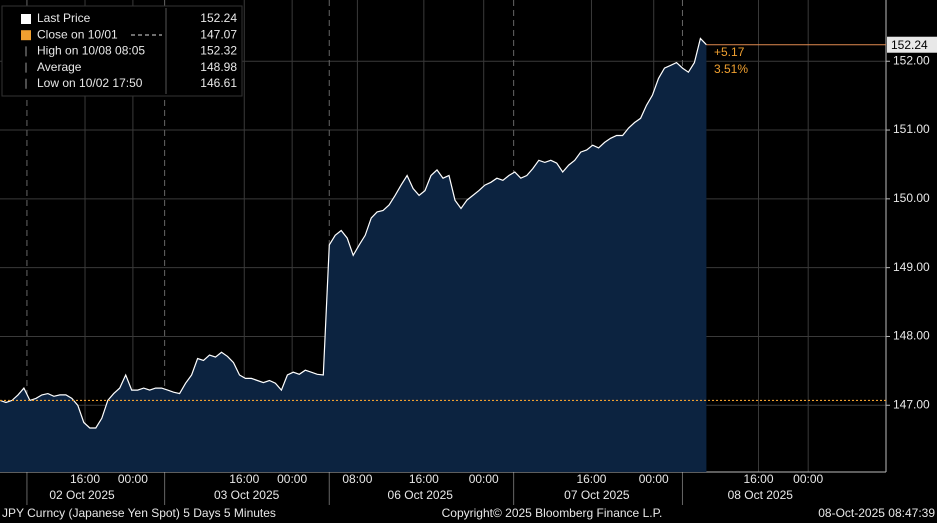 Image resolution: width=937 pixels, height=523 pixels. I want to click on y-tick-label: 152.00, so click(911, 60).